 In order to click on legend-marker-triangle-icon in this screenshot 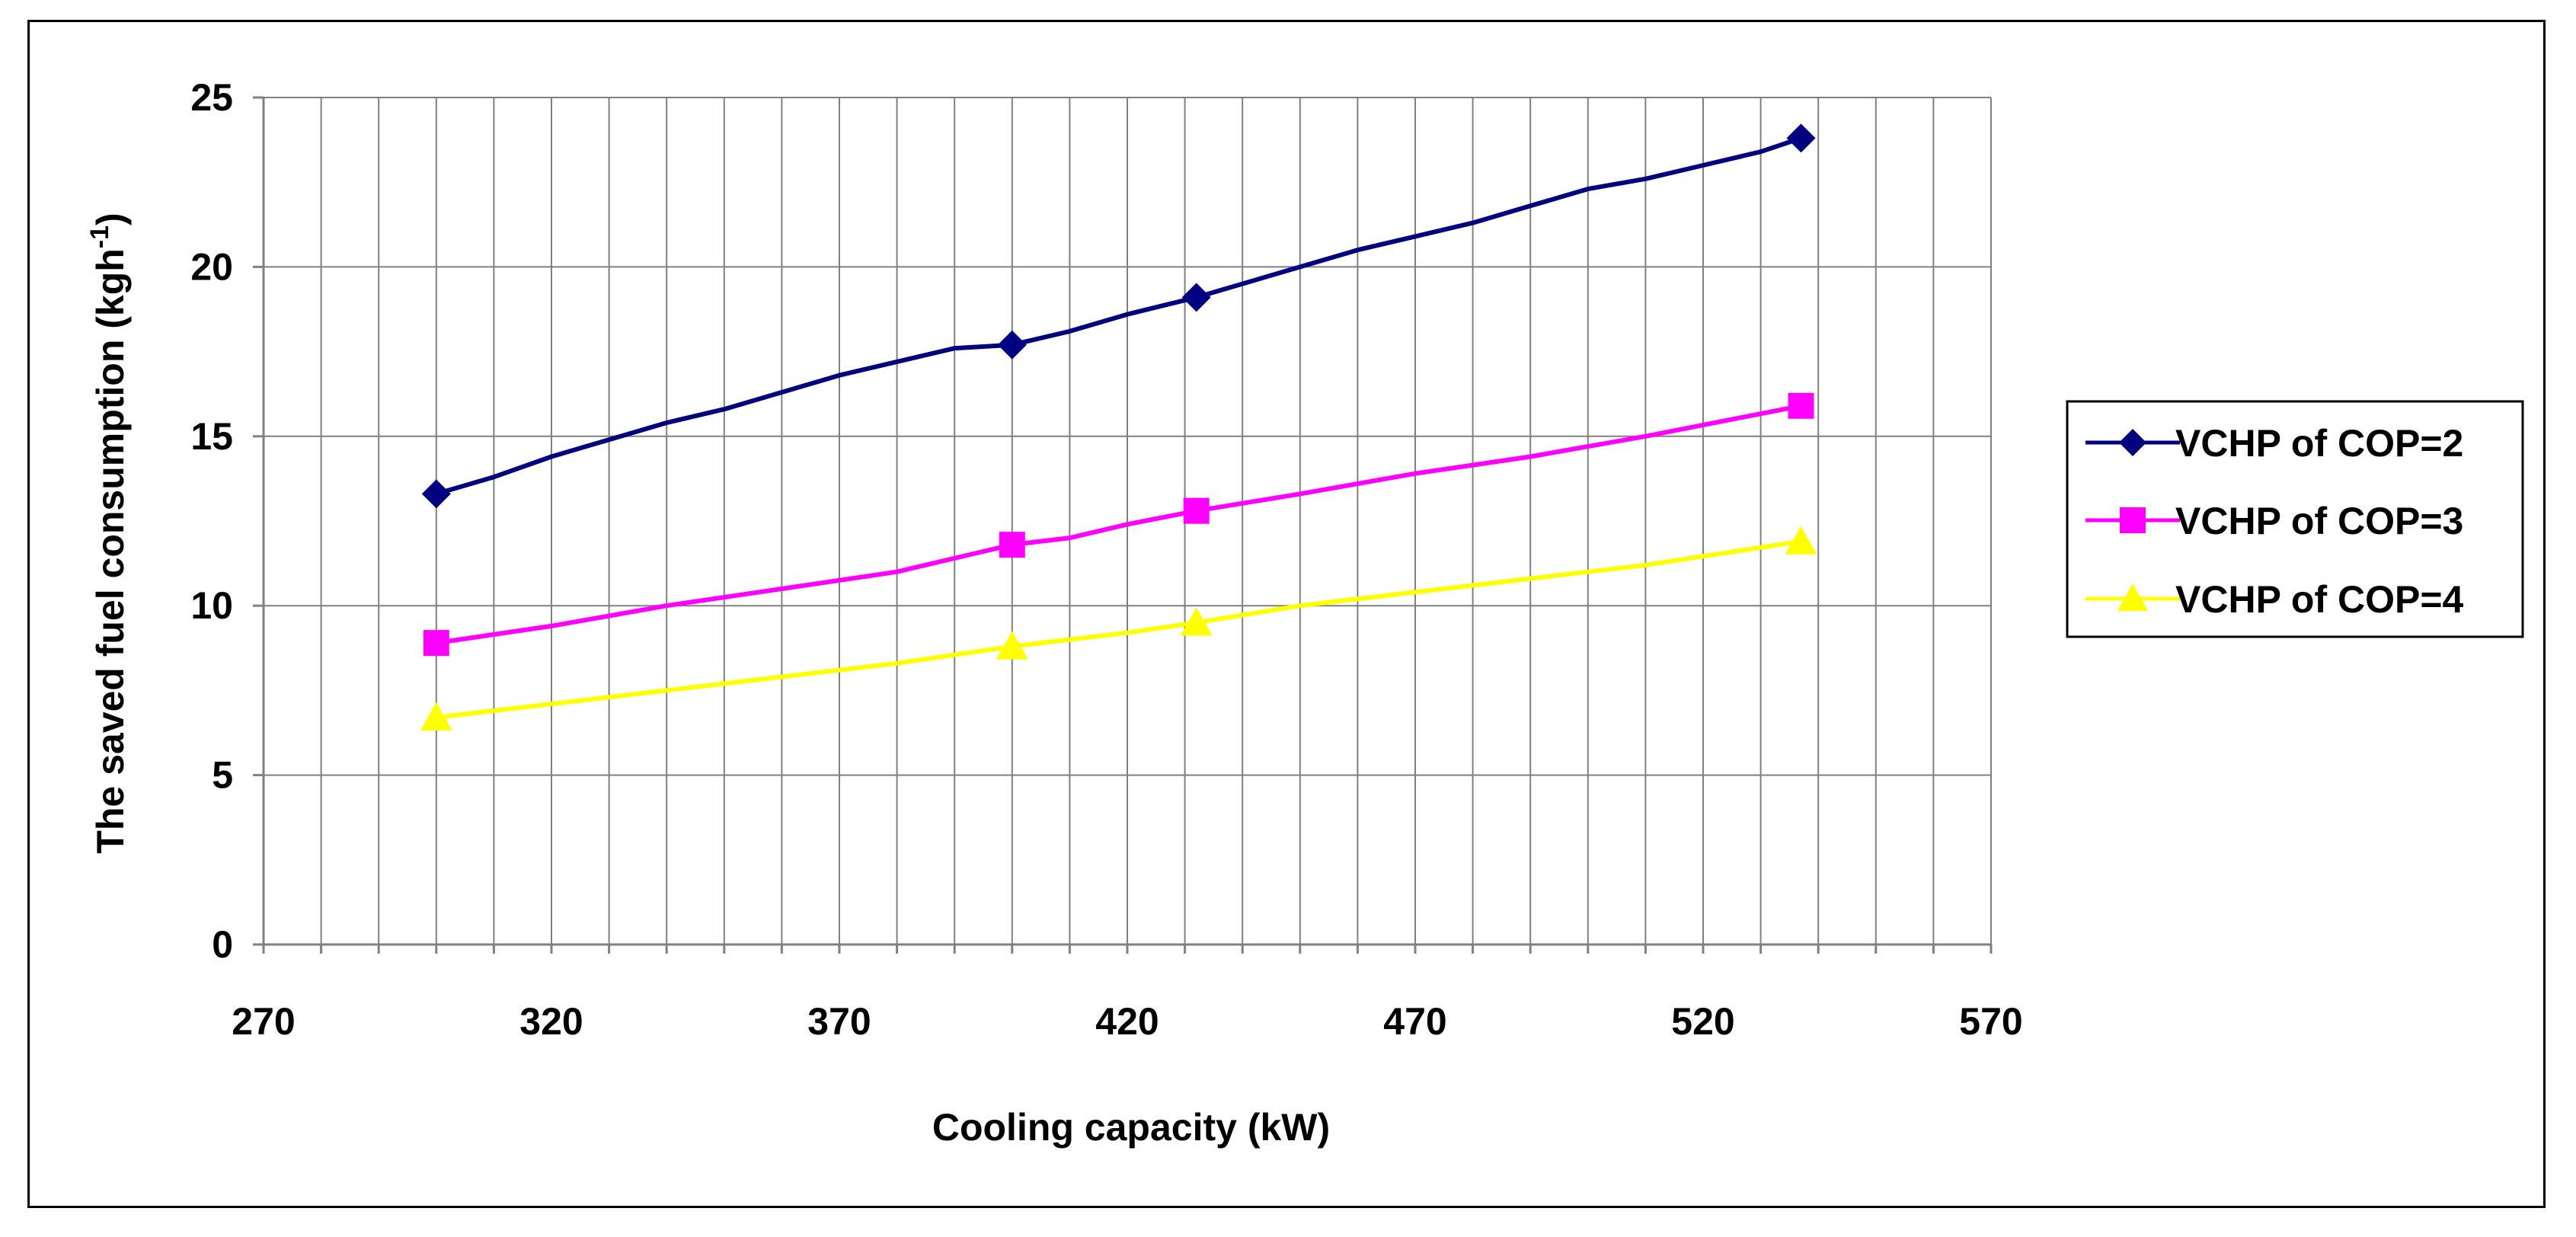, I will do `click(2132, 597)`.